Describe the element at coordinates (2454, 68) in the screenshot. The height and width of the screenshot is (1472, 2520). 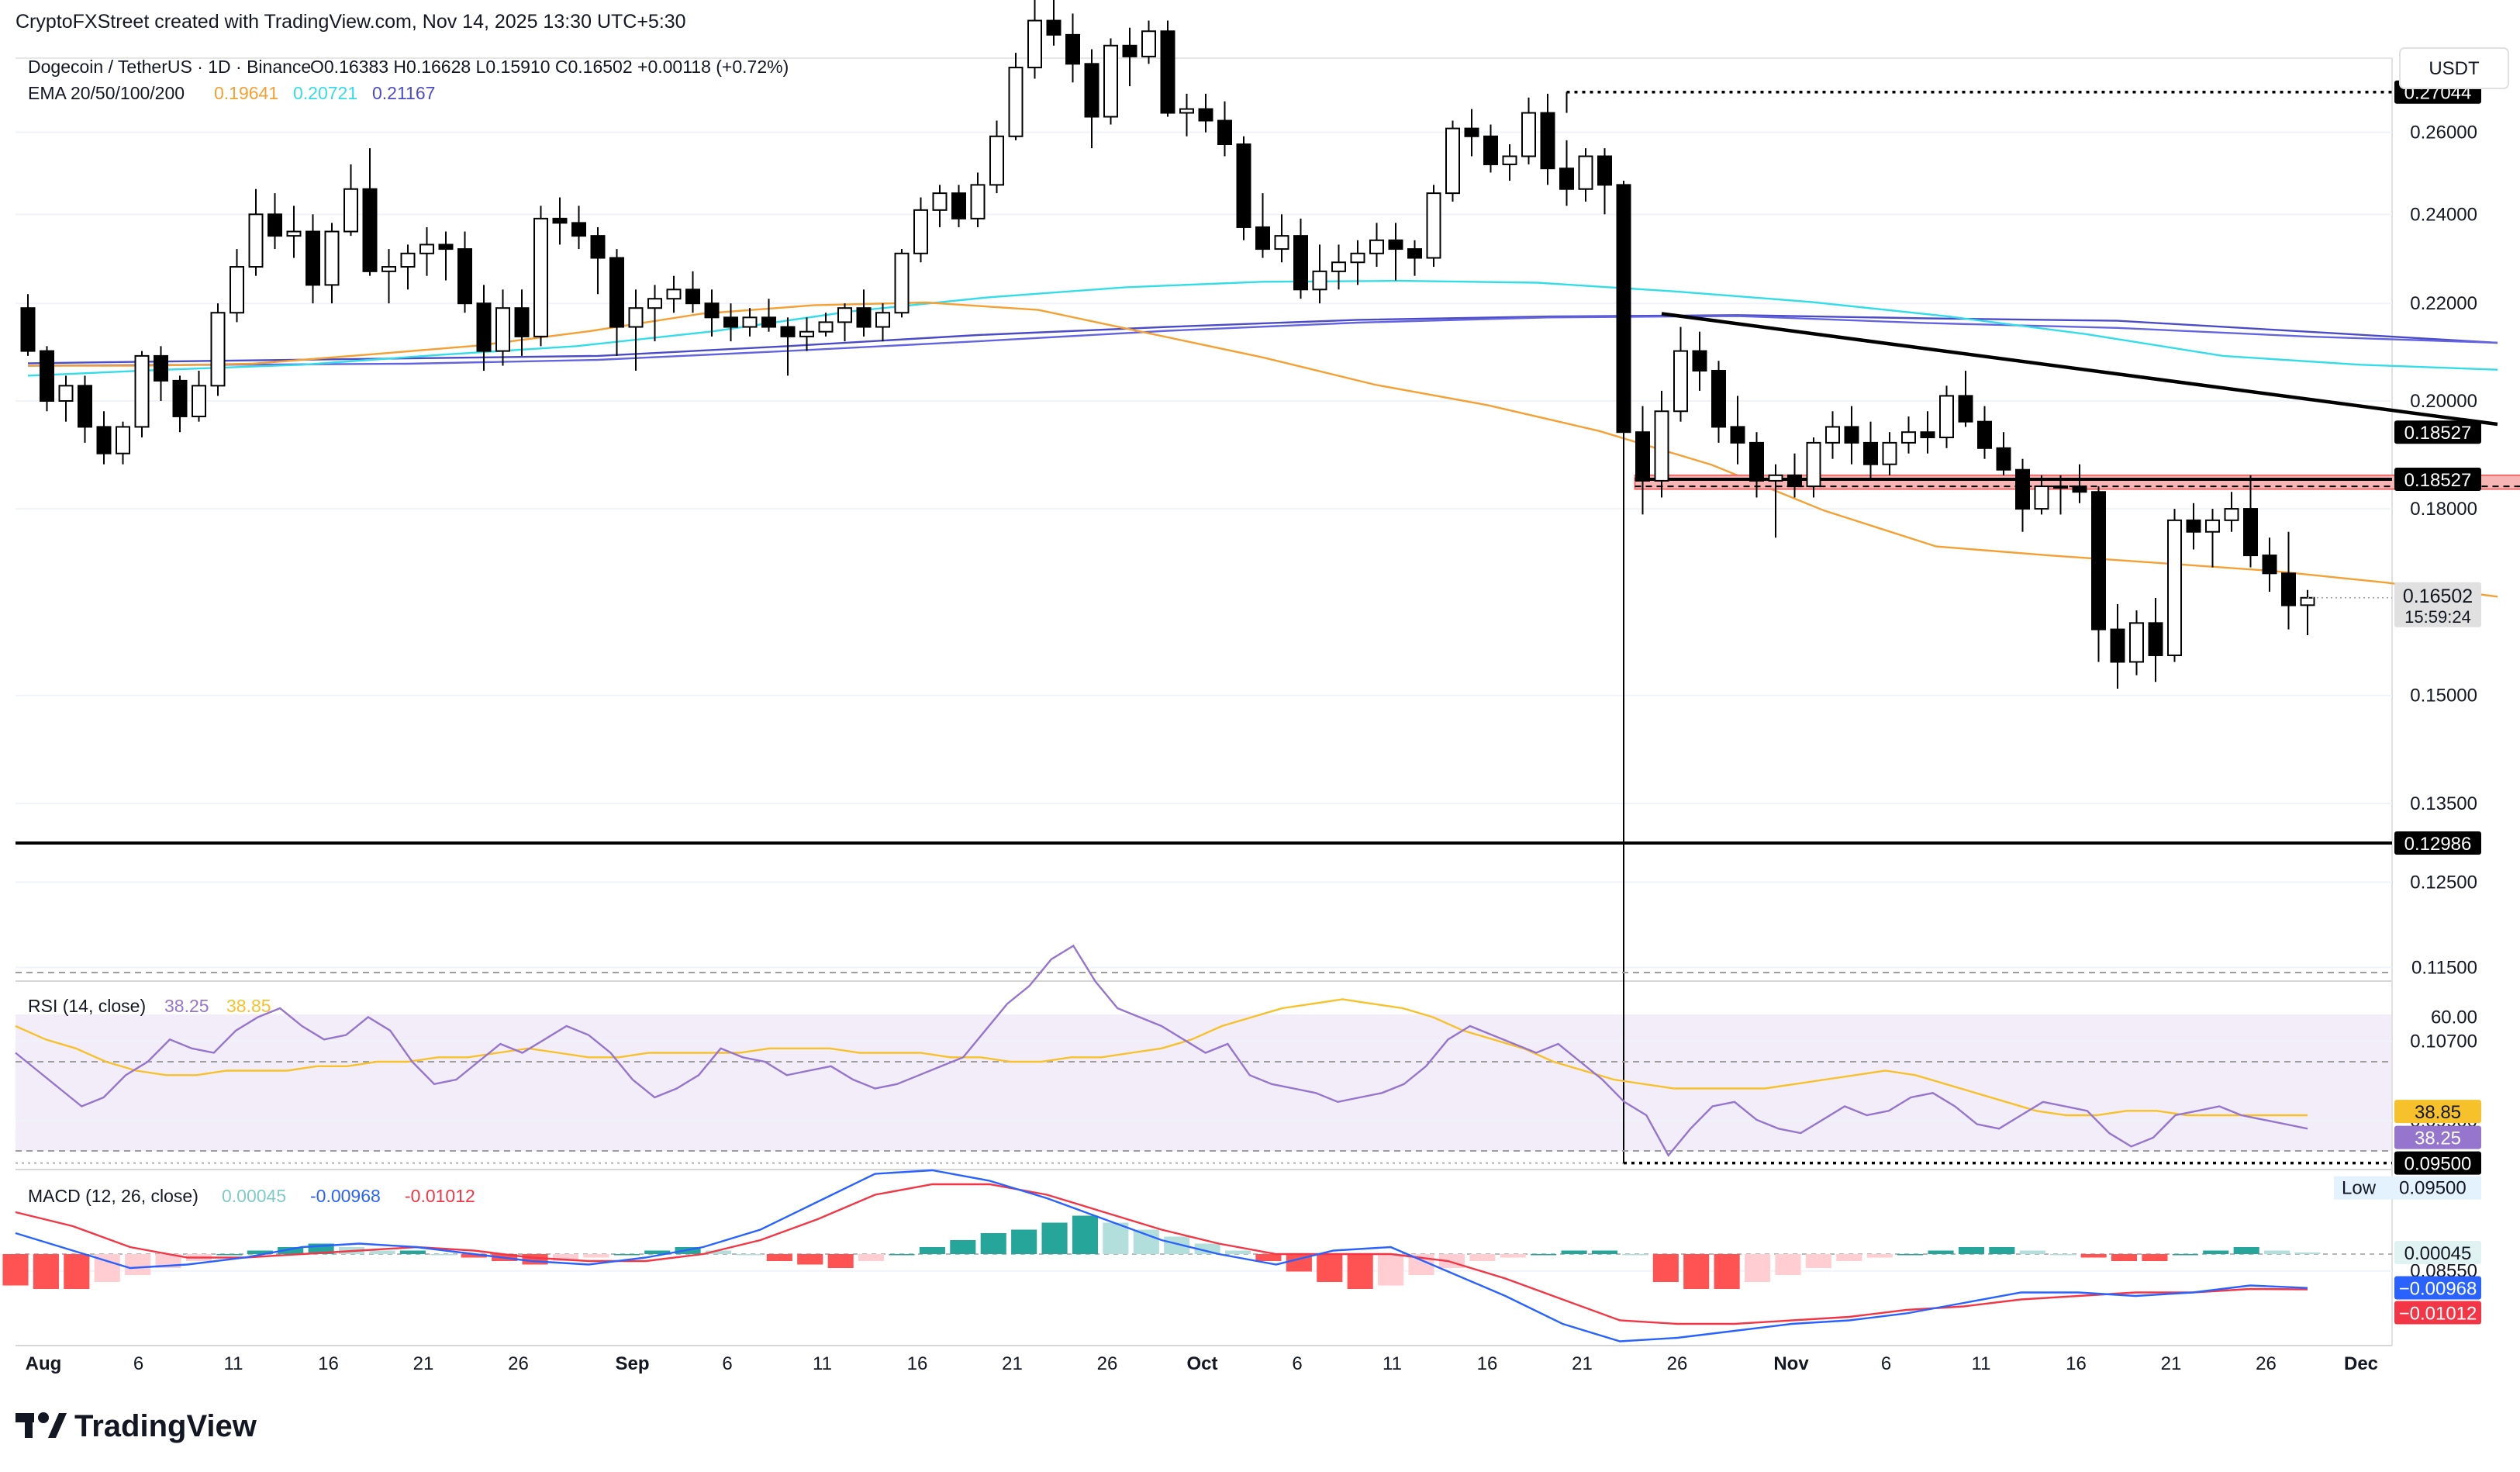
I see `currency-button` at that location.